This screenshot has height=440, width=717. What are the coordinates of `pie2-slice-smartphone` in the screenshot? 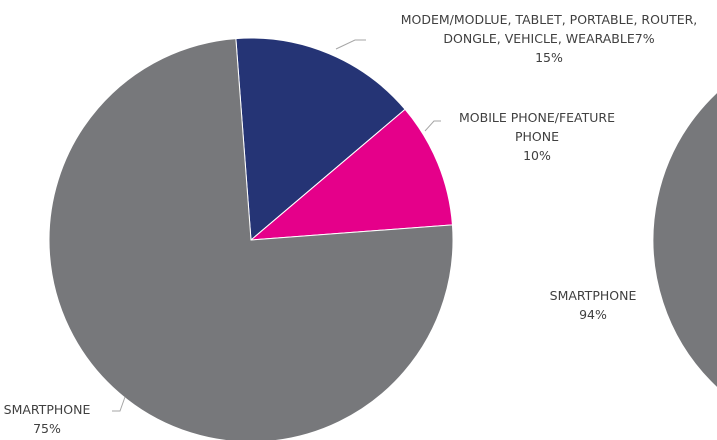 It's located at (684, 240).